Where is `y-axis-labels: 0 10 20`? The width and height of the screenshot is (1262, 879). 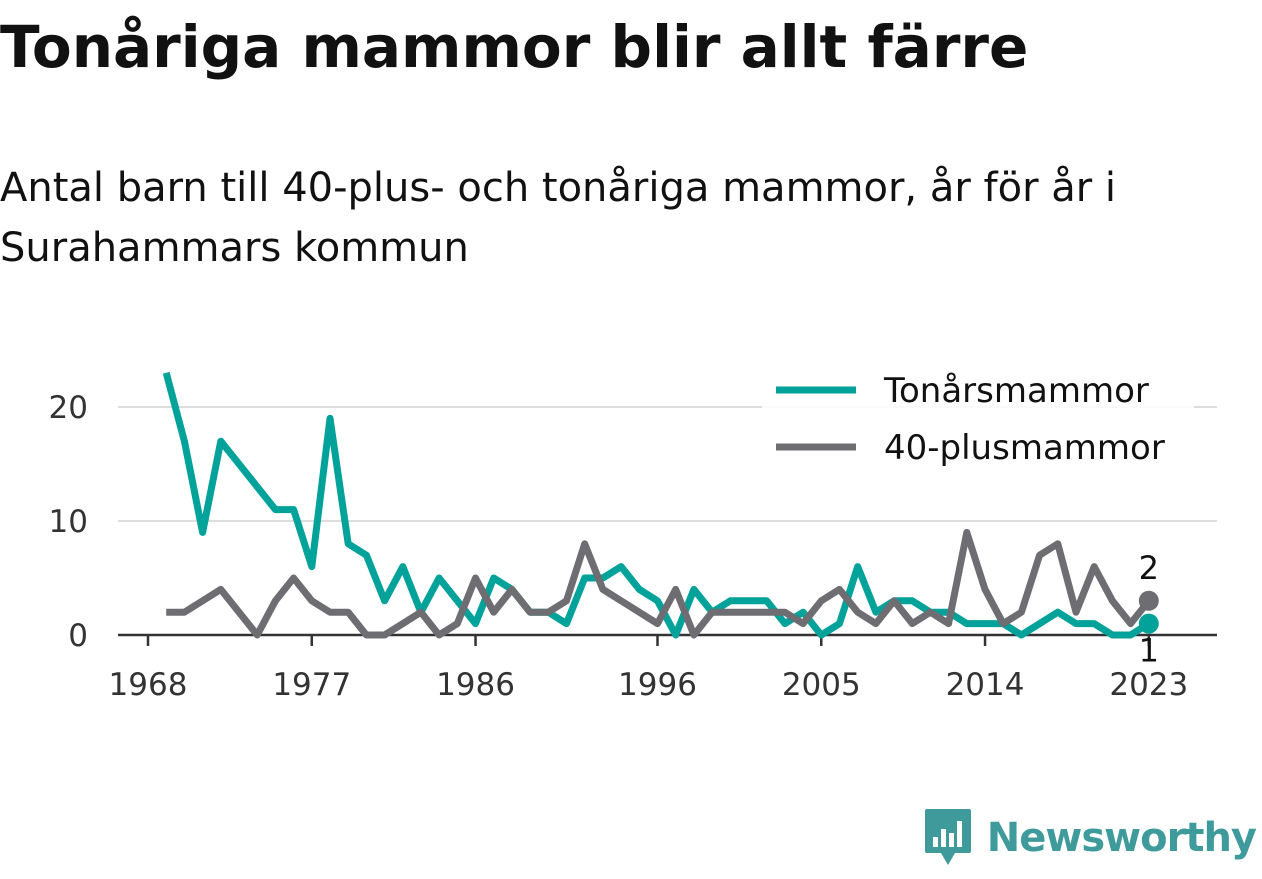
y-axis-labels: 0 10 20 is located at coordinates (68, 522).